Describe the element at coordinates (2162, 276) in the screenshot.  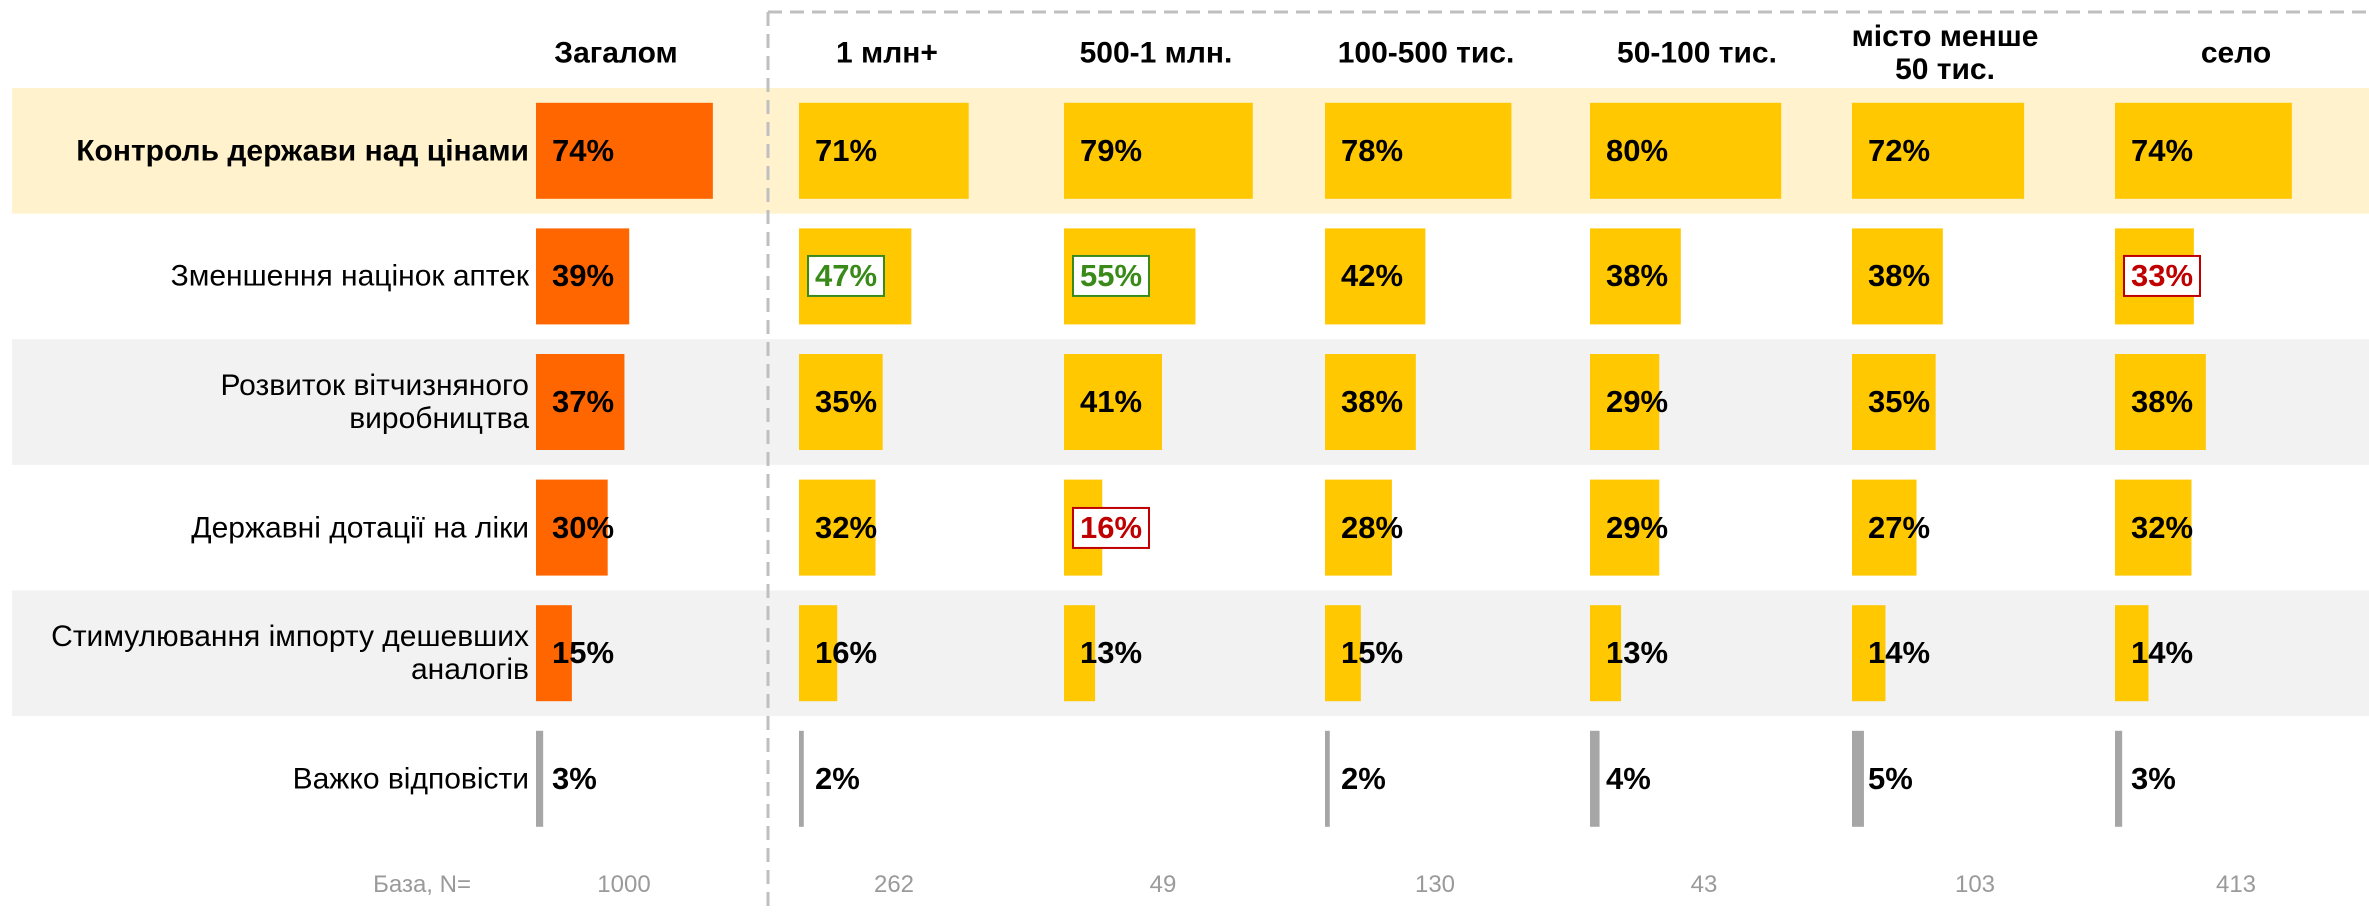
I see `value-label: 33%` at that location.